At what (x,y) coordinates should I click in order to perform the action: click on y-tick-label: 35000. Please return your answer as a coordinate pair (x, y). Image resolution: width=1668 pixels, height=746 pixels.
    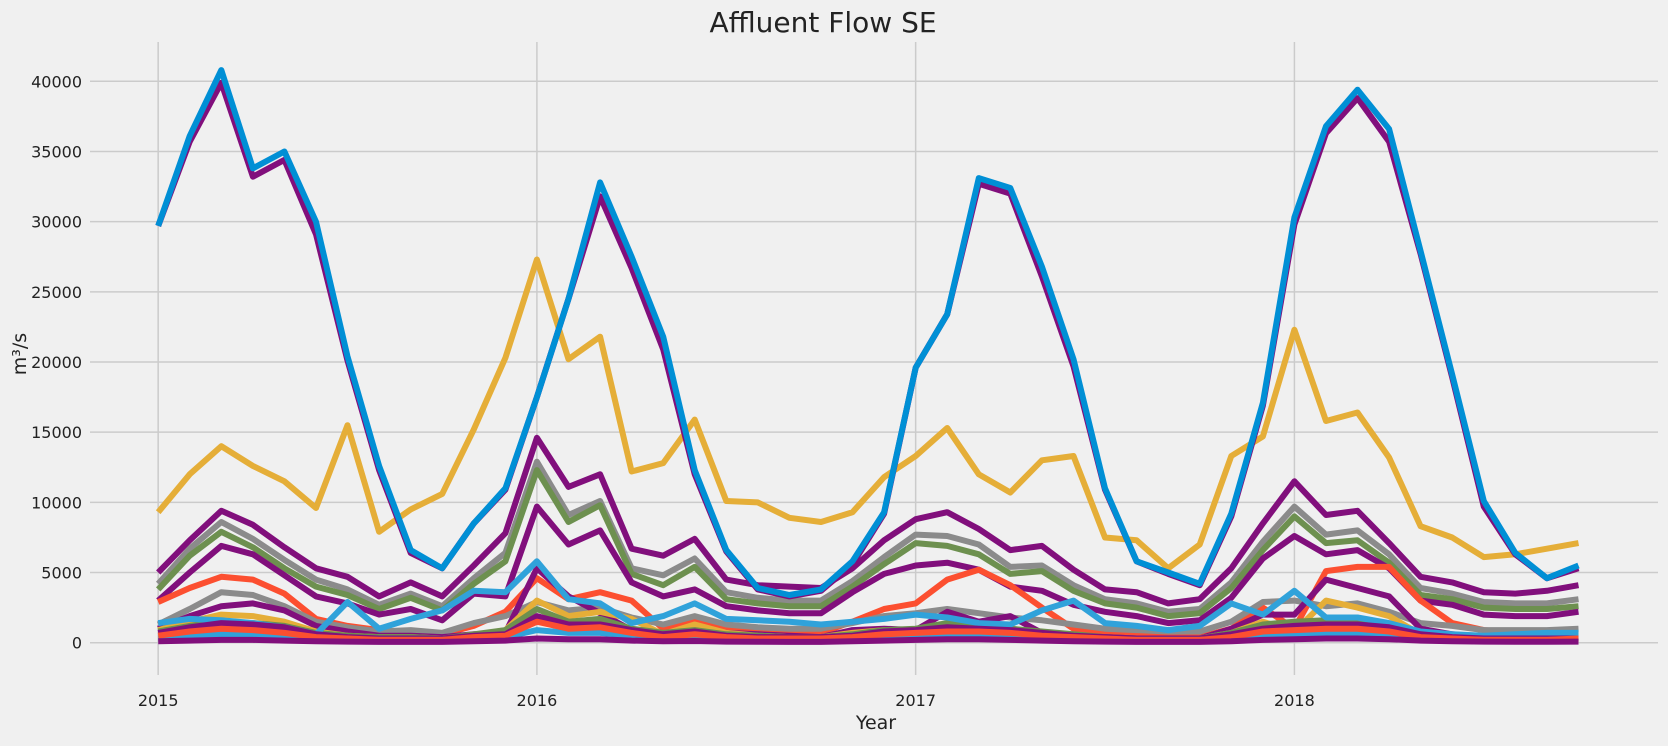
    Looking at the image, I should click on (56, 151).